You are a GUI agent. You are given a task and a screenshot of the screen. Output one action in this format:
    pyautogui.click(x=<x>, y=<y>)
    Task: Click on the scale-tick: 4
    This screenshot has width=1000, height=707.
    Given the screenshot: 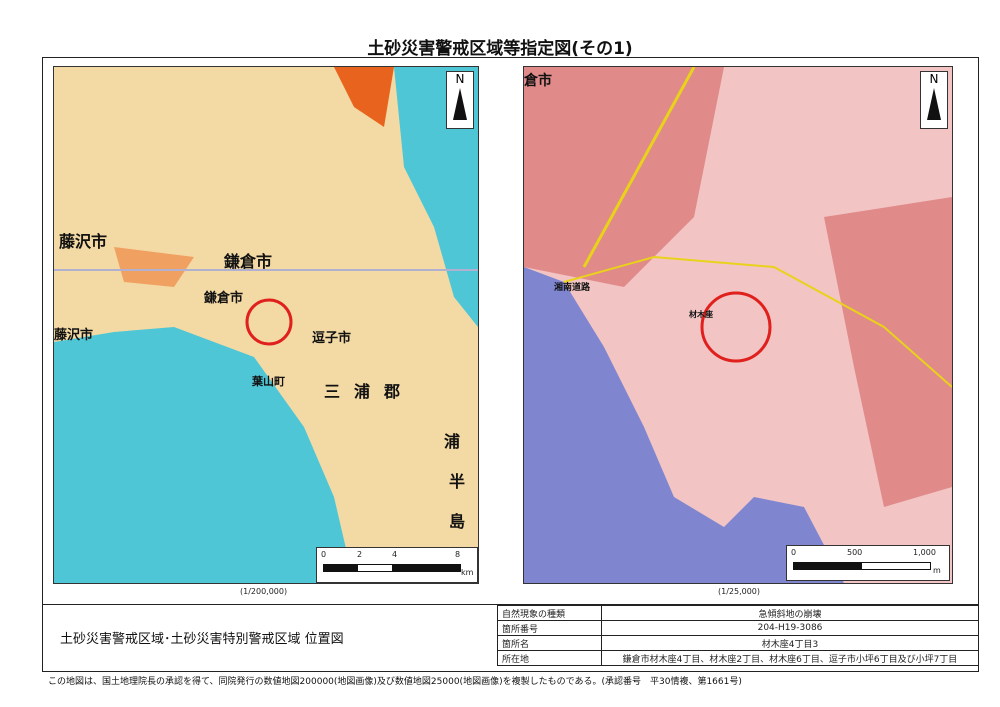 What is the action you would take?
    pyautogui.click(x=395, y=554)
    